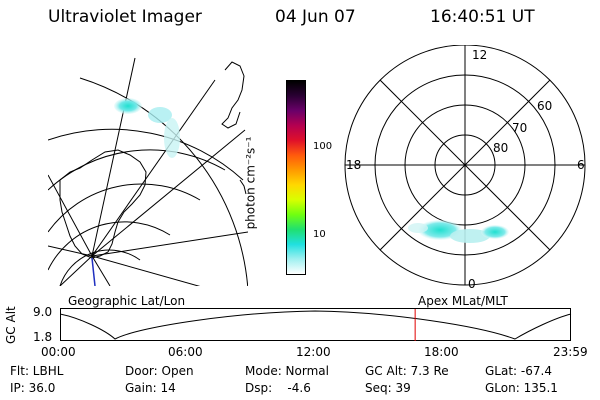 Image resolution: width=600 pixels, height=400 pixels. Describe the element at coordinates (127, 301) in the screenshot. I see `timeline-left-label: Geographic Lat/Lon` at that location.